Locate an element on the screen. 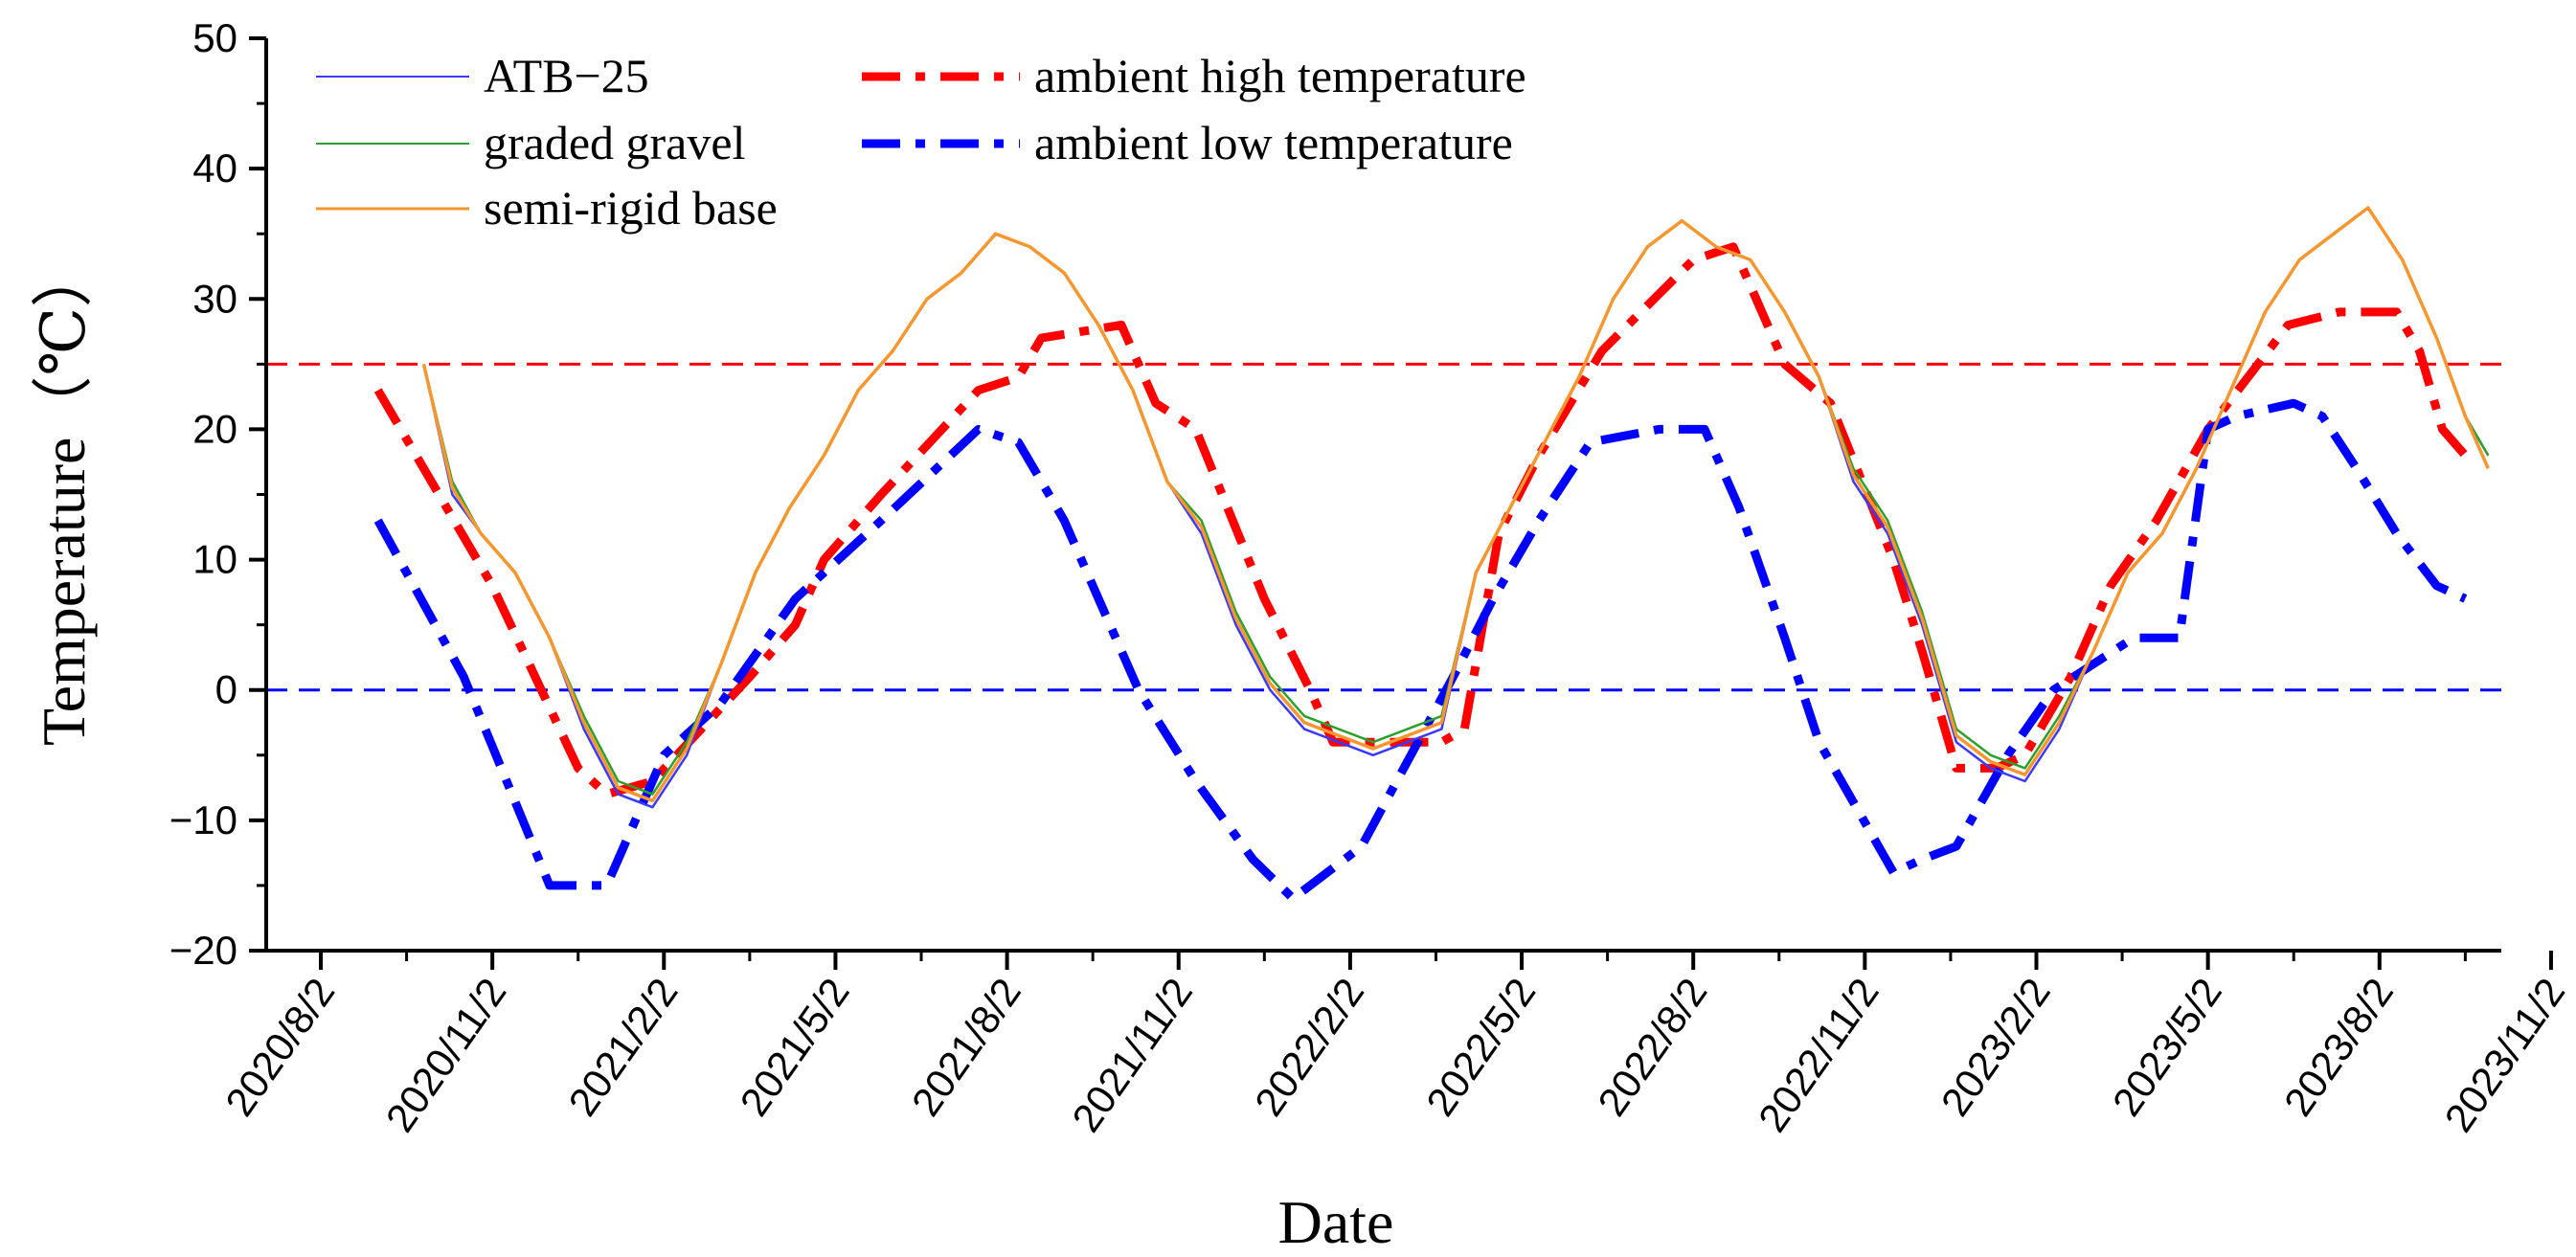 The image size is (2576, 1257). y-tick-label: 0 is located at coordinates (226, 689).